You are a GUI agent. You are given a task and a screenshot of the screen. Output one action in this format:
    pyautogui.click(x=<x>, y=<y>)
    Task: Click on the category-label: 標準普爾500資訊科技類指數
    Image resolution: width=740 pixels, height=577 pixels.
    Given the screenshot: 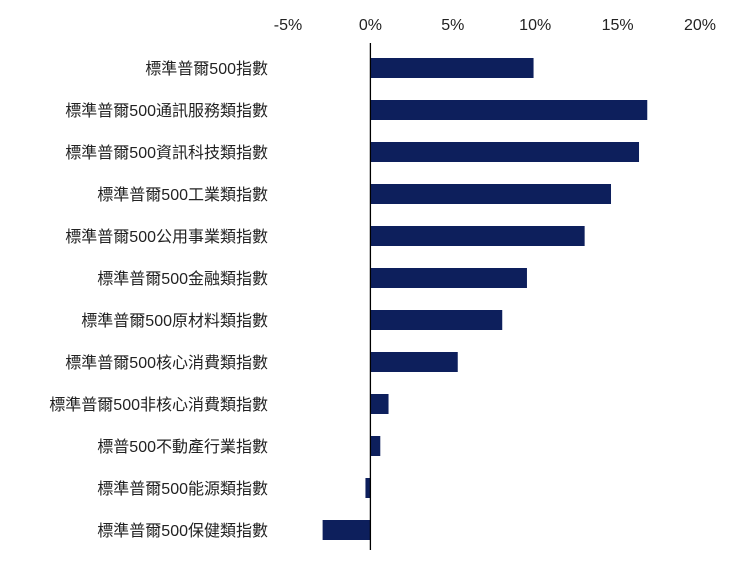 What is the action you would take?
    pyautogui.click(x=166, y=153)
    